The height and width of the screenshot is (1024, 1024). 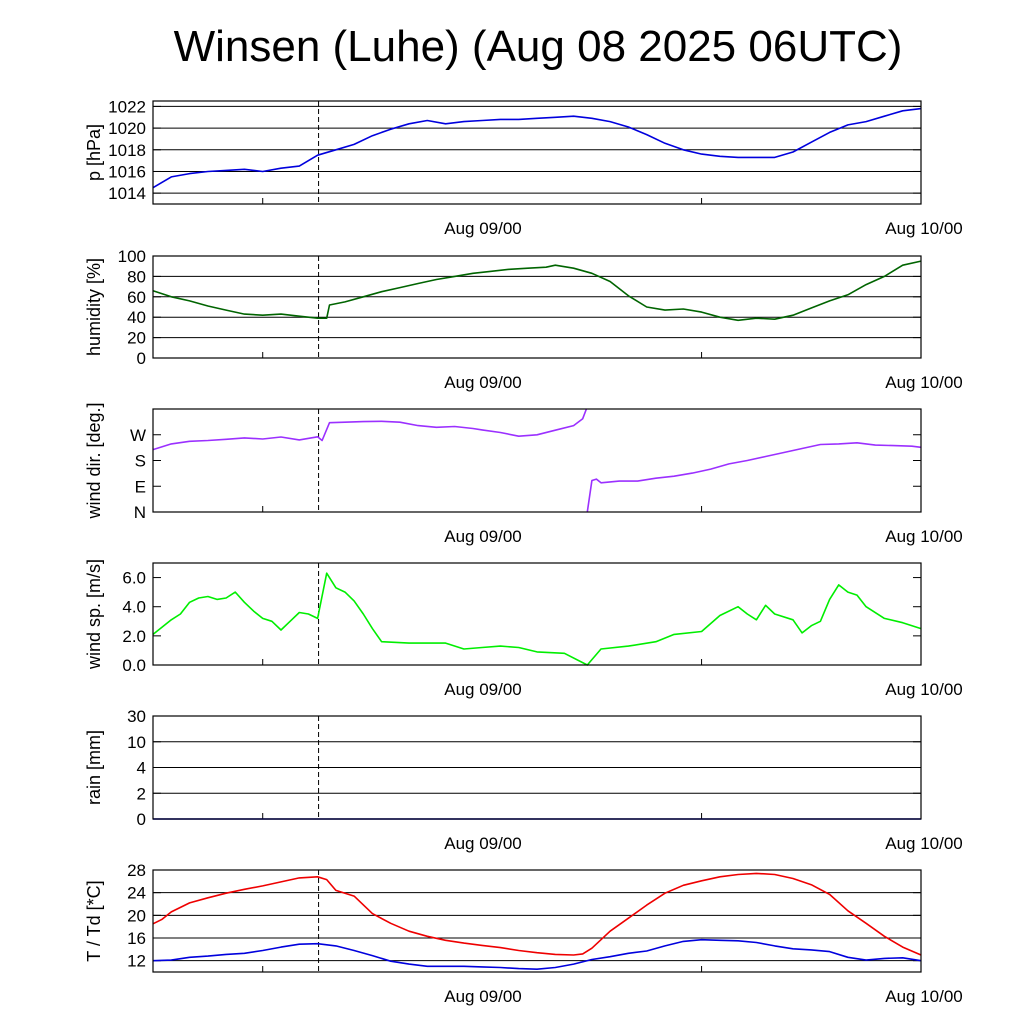 I want to click on ytick-label-3-0: 0.0, so click(x=134, y=665).